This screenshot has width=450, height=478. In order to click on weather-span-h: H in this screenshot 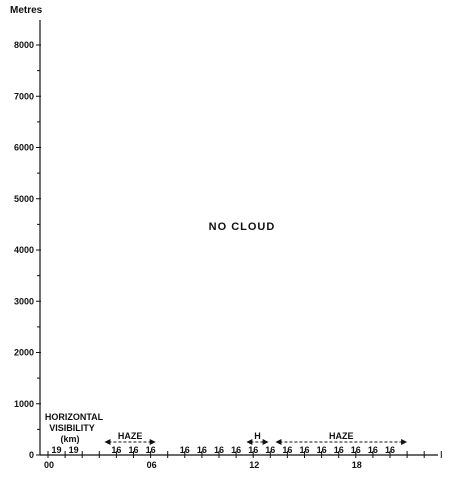, I will do `click(257, 438)`.